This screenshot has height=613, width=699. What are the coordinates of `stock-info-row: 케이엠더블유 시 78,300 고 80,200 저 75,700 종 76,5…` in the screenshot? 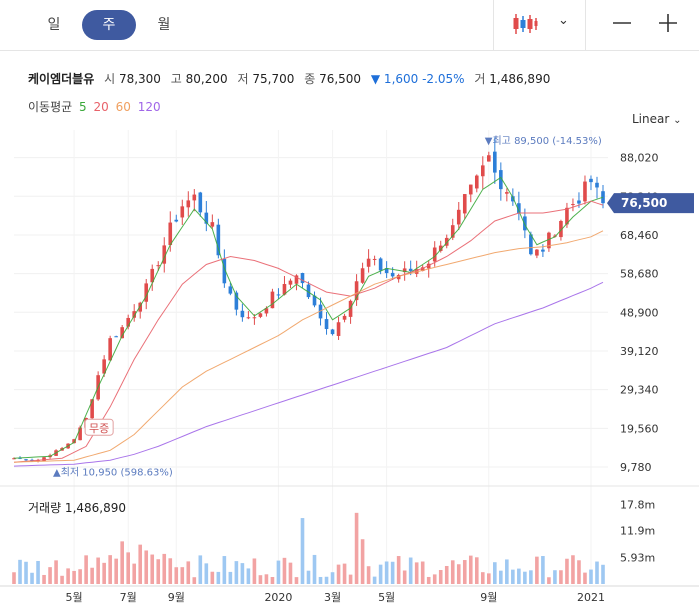 It's located at (292, 78).